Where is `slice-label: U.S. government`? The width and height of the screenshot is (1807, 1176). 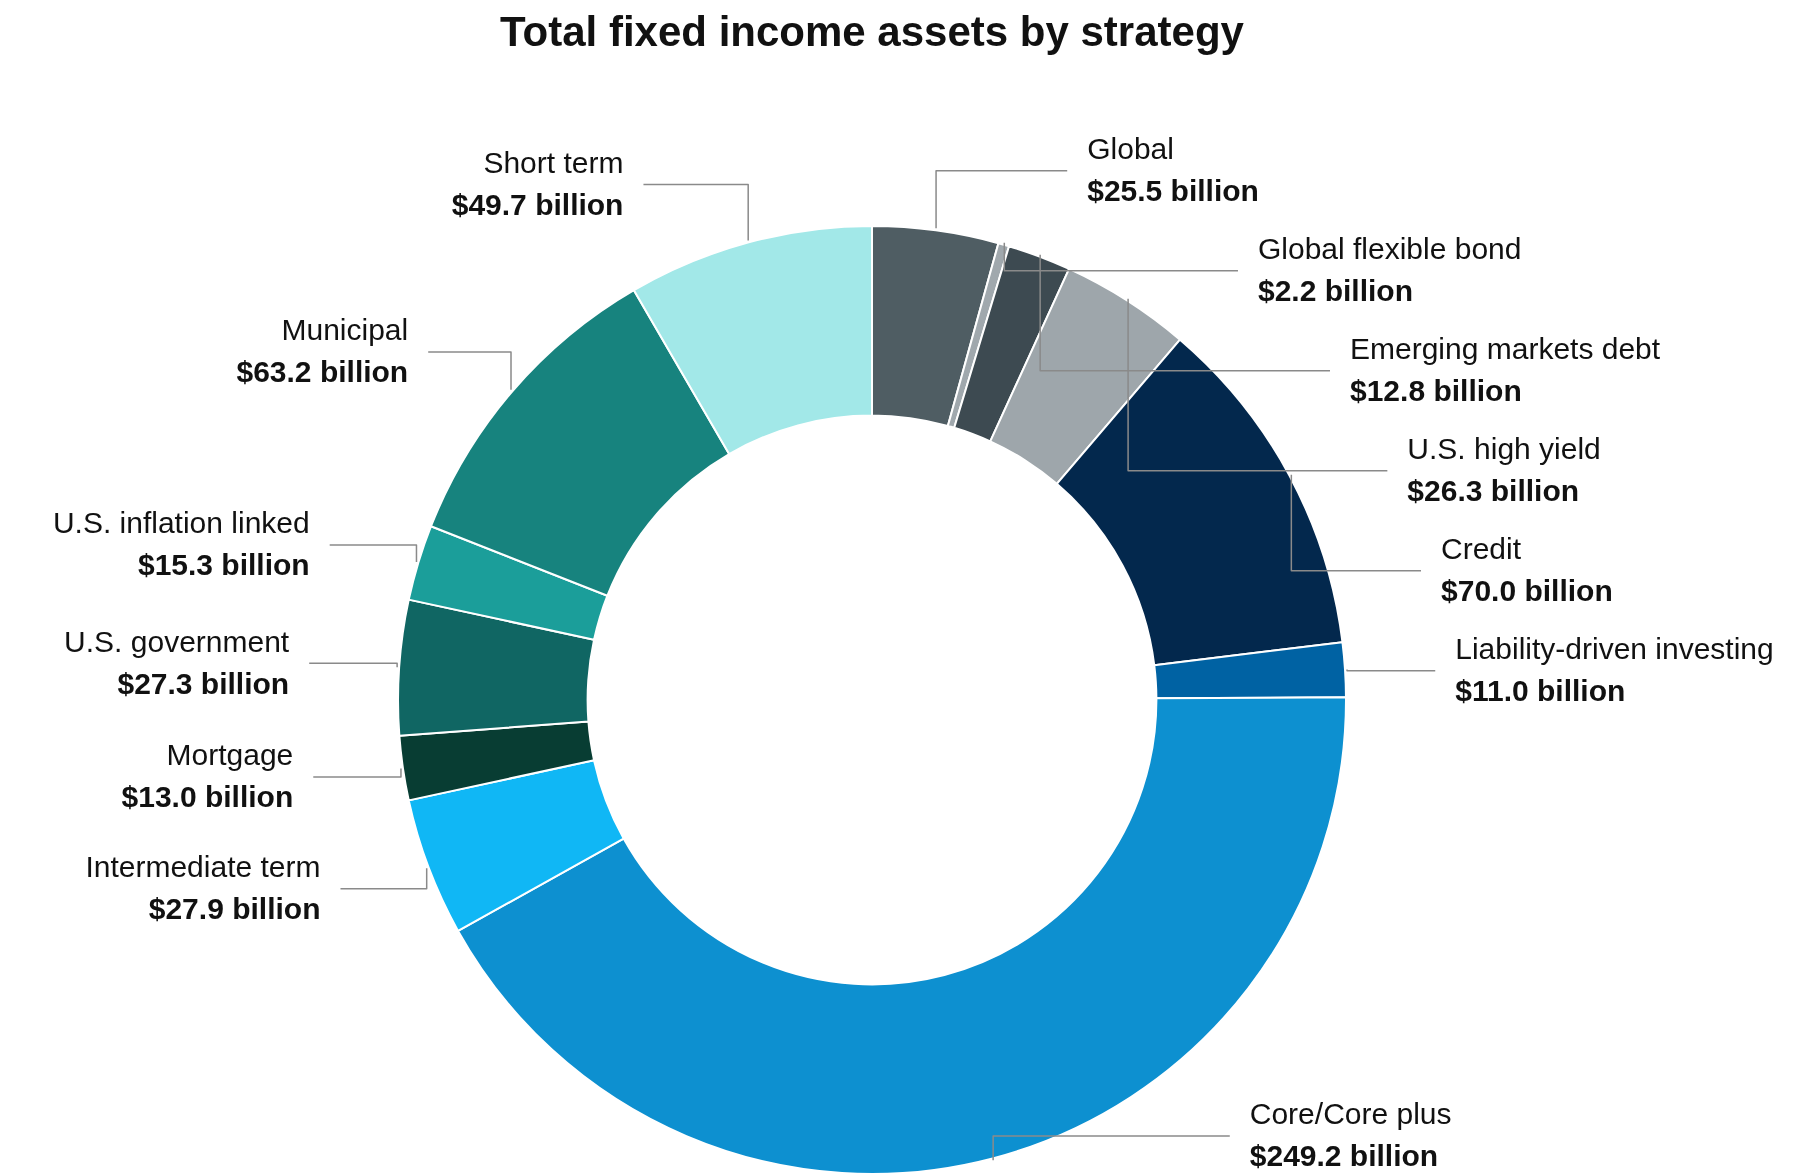 slice-label: U.S. government is located at coordinates (177, 641).